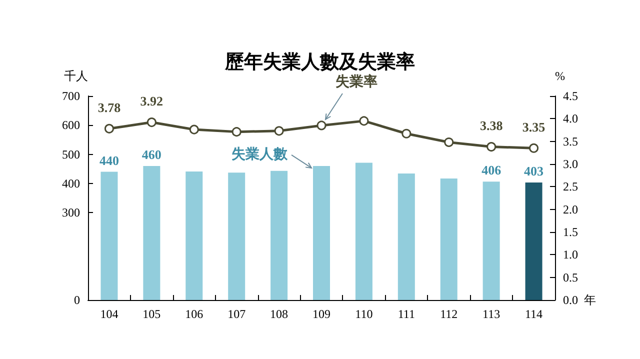  What do you see at coordinates (492, 170) in the screenshot?
I see `data-label: 406` at bounding box center [492, 170].